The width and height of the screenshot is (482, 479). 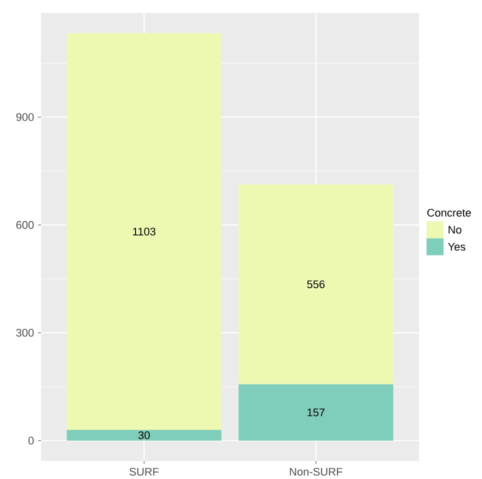 I want to click on legend-label: Yes, so click(x=457, y=246).